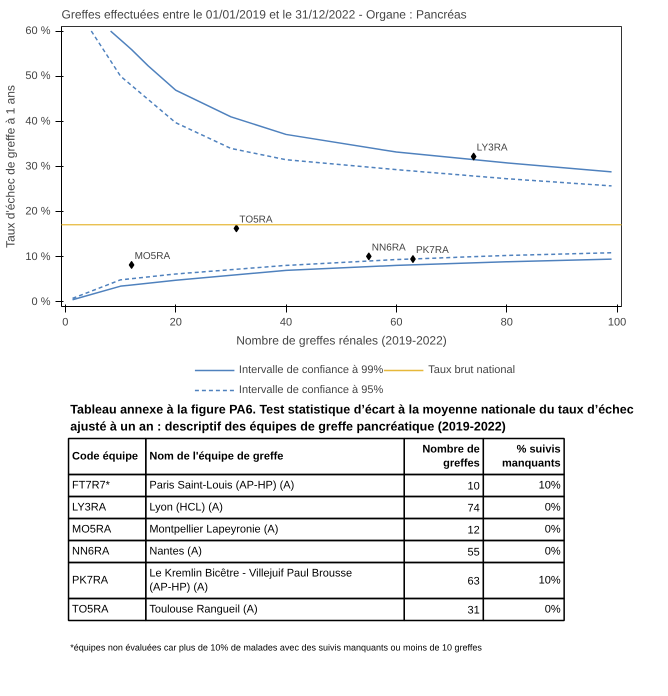 This screenshot has height=696, width=668. Describe the element at coordinates (250, 581) in the screenshot. I see `text: Le Kremlin Bicêtre - Villejuif Paul Brousse (AP-HP) (A)` at that location.